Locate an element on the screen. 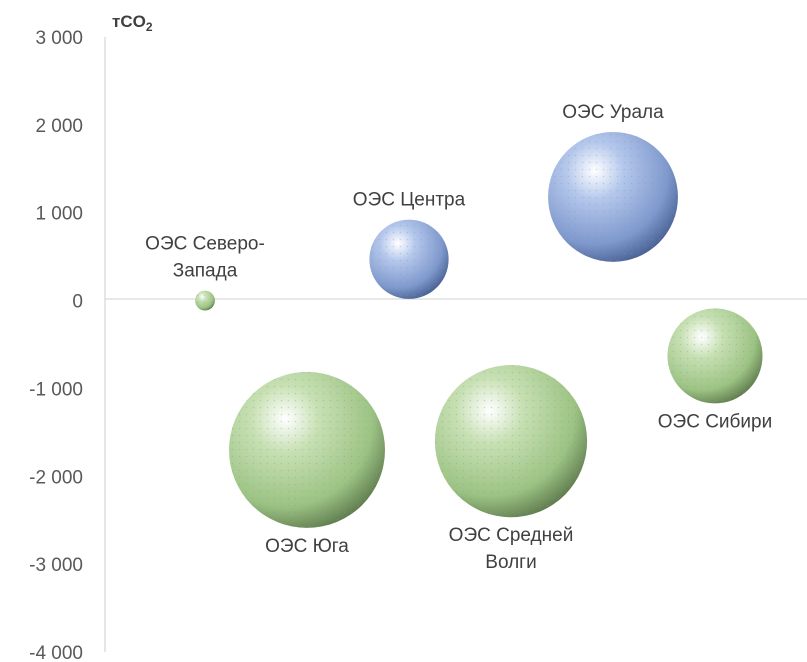 The height and width of the screenshot is (662, 807). y-tick-label: -4 000 is located at coordinates (56, 652).